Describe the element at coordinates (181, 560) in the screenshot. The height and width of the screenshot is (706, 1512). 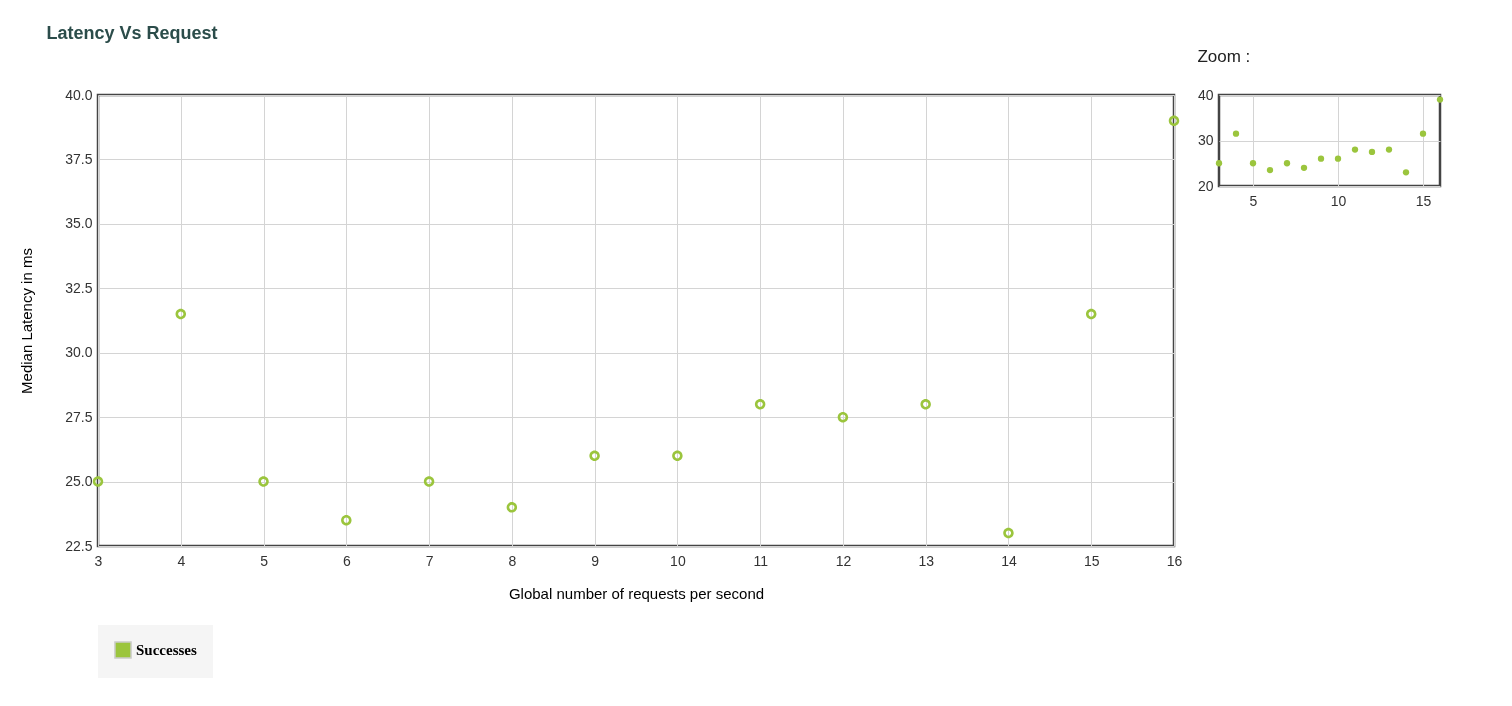
I see `x-tick-label: 4` at that location.